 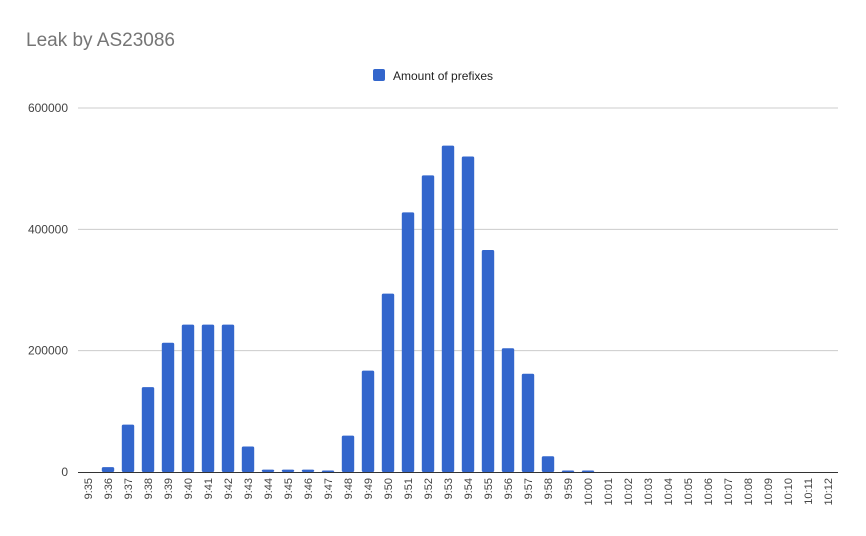 What do you see at coordinates (329, 488) in the screenshot?
I see `x-tick-label: 9:47` at bounding box center [329, 488].